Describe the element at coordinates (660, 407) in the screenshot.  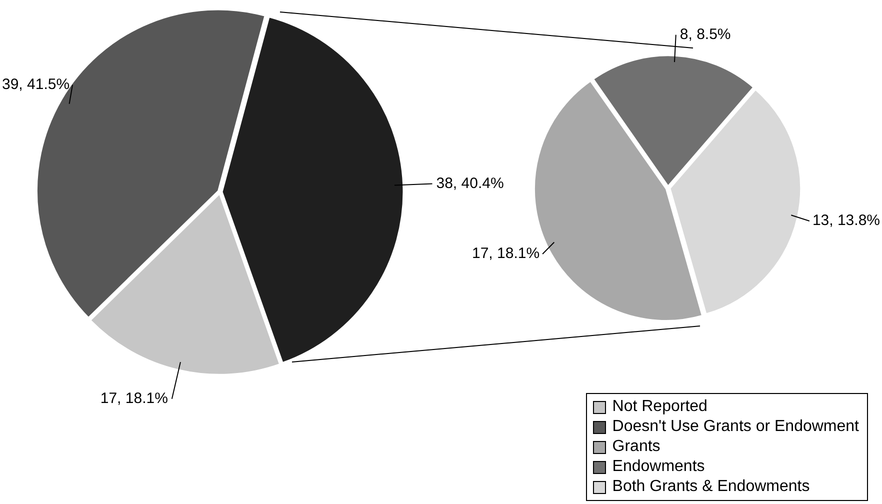
I see `legend-label: Not Reported` at that location.